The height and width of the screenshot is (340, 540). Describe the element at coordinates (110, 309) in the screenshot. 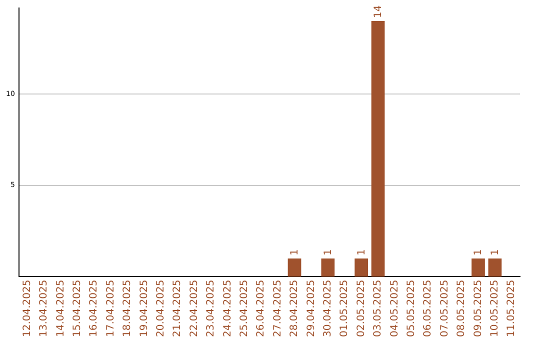

I see `x-tick-label: 17.04.2025` at that location.